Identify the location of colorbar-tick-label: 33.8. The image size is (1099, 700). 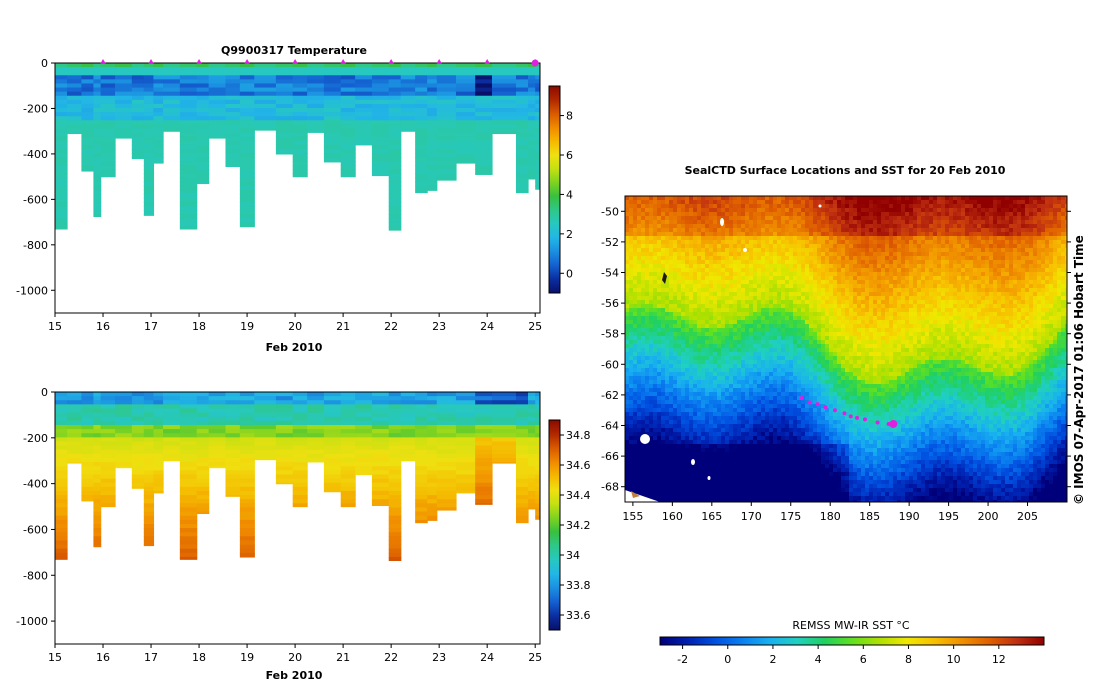
(578, 585).